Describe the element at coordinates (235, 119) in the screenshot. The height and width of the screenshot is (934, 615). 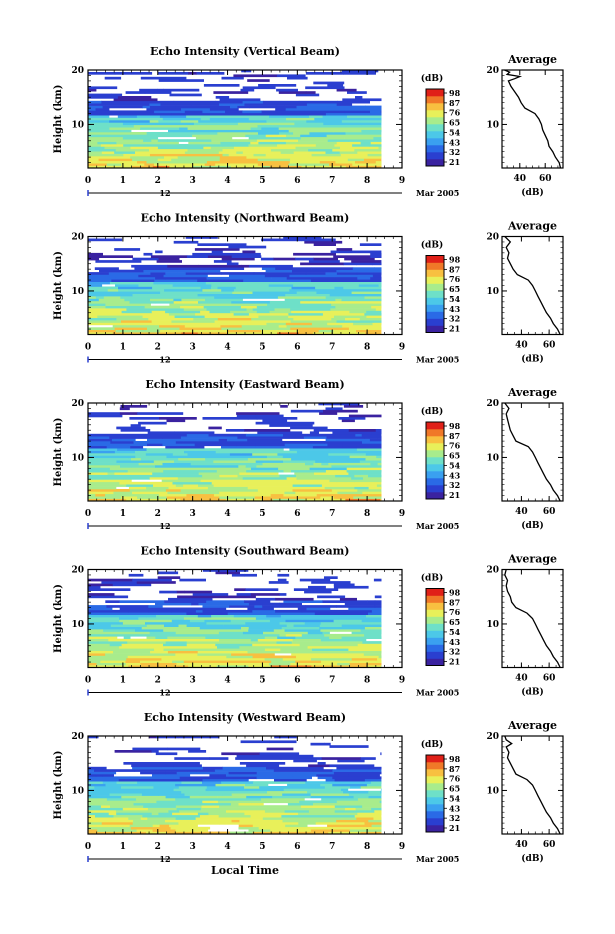
I see `heatmap-field` at that location.